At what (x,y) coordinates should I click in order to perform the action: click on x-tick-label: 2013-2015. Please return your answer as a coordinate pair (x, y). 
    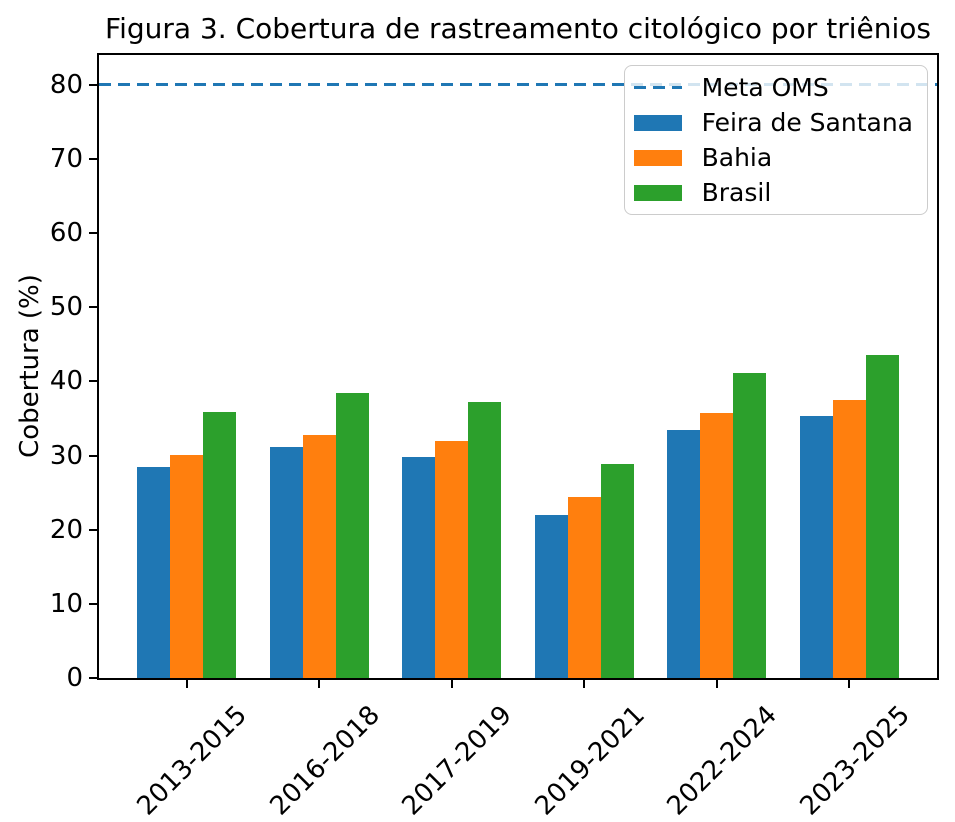
    Looking at the image, I should click on (192, 761).